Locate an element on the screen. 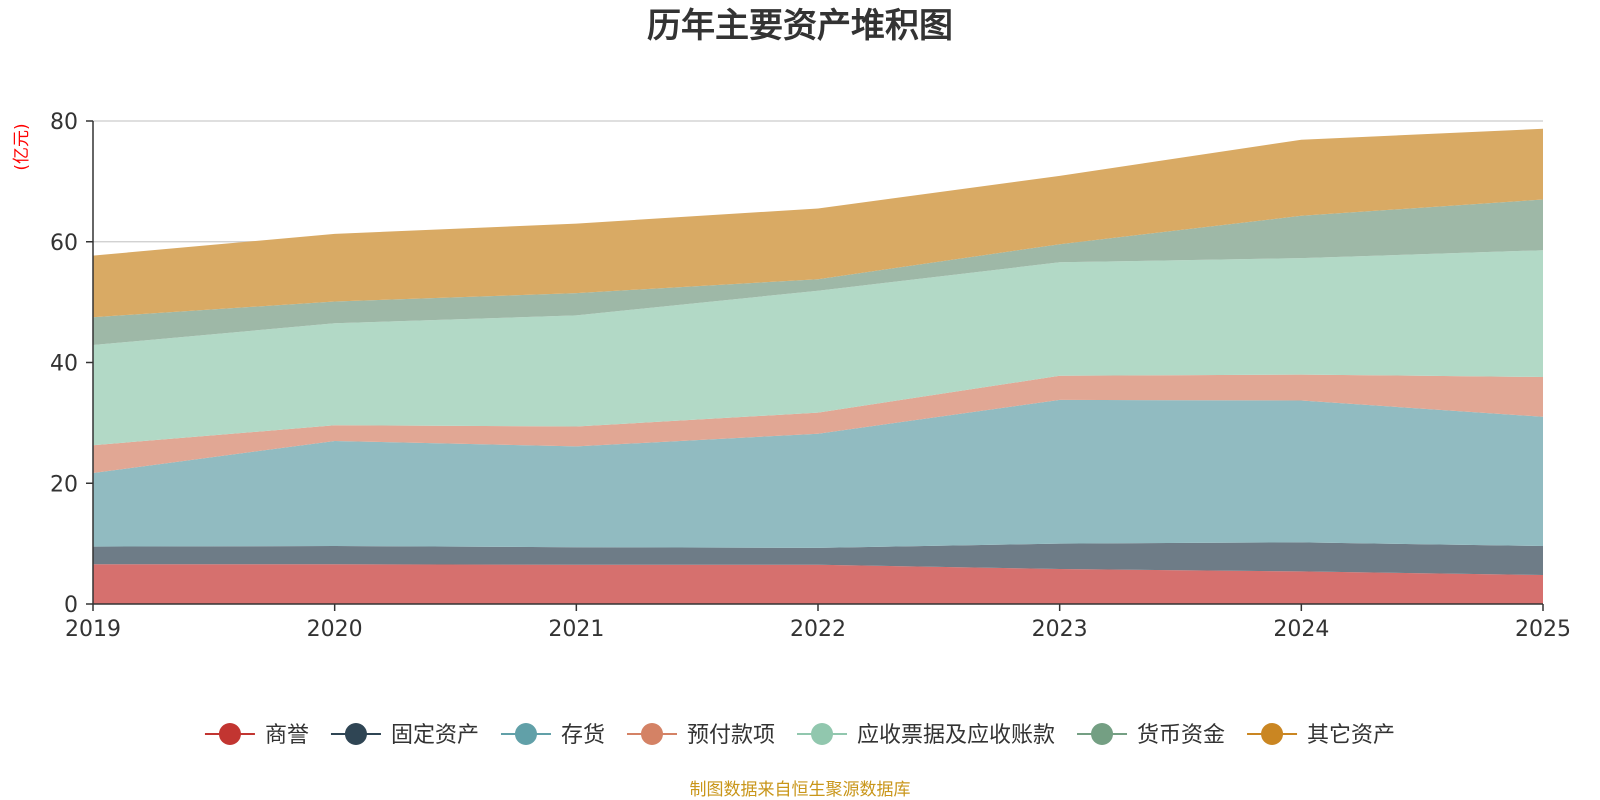 This screenshot has width=1600, height=800. y-tick-label-0: 0 is located at coordinates (71, 605).